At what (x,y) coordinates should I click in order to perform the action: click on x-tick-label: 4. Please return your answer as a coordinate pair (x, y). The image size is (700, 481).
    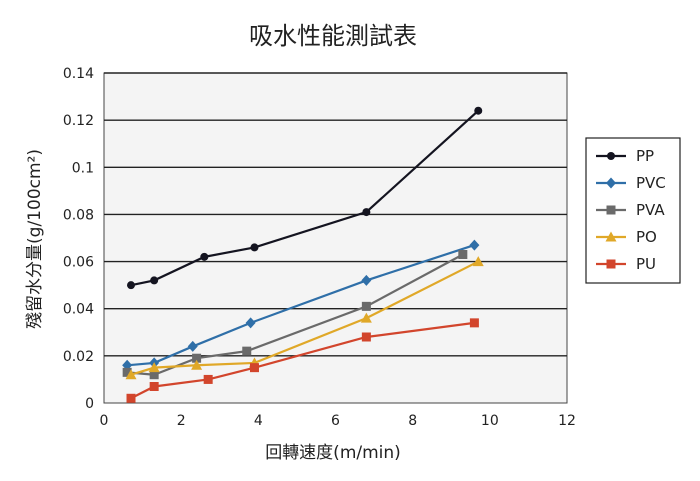
    Looking at the image, I should click on (258, 421).